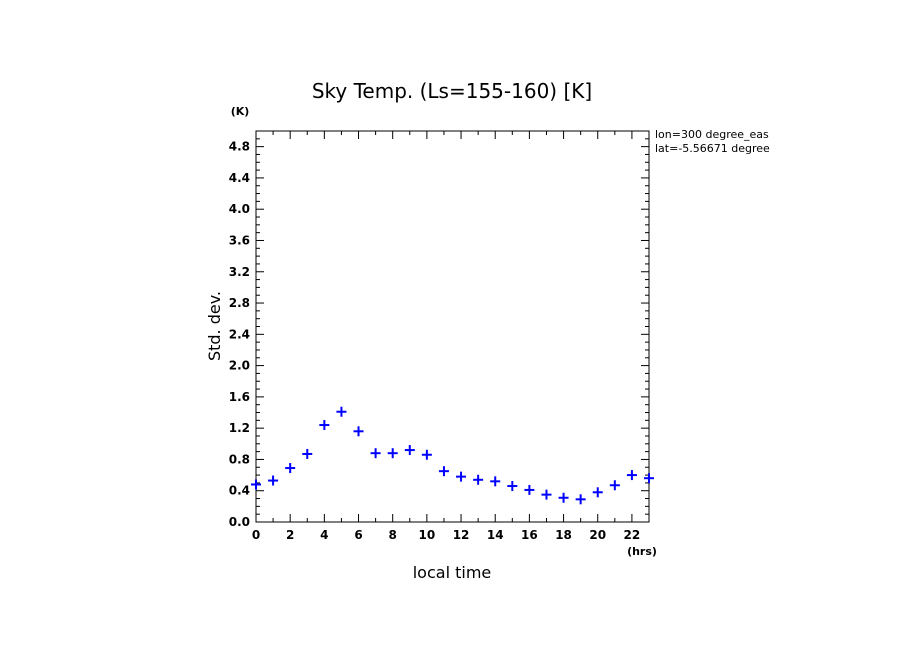 This screenshot has width=904, height=654. What do you see at coordinates (632, 535) in the screenshot?
I see `x-tick-label: 22` at bounding box center [632, 535].